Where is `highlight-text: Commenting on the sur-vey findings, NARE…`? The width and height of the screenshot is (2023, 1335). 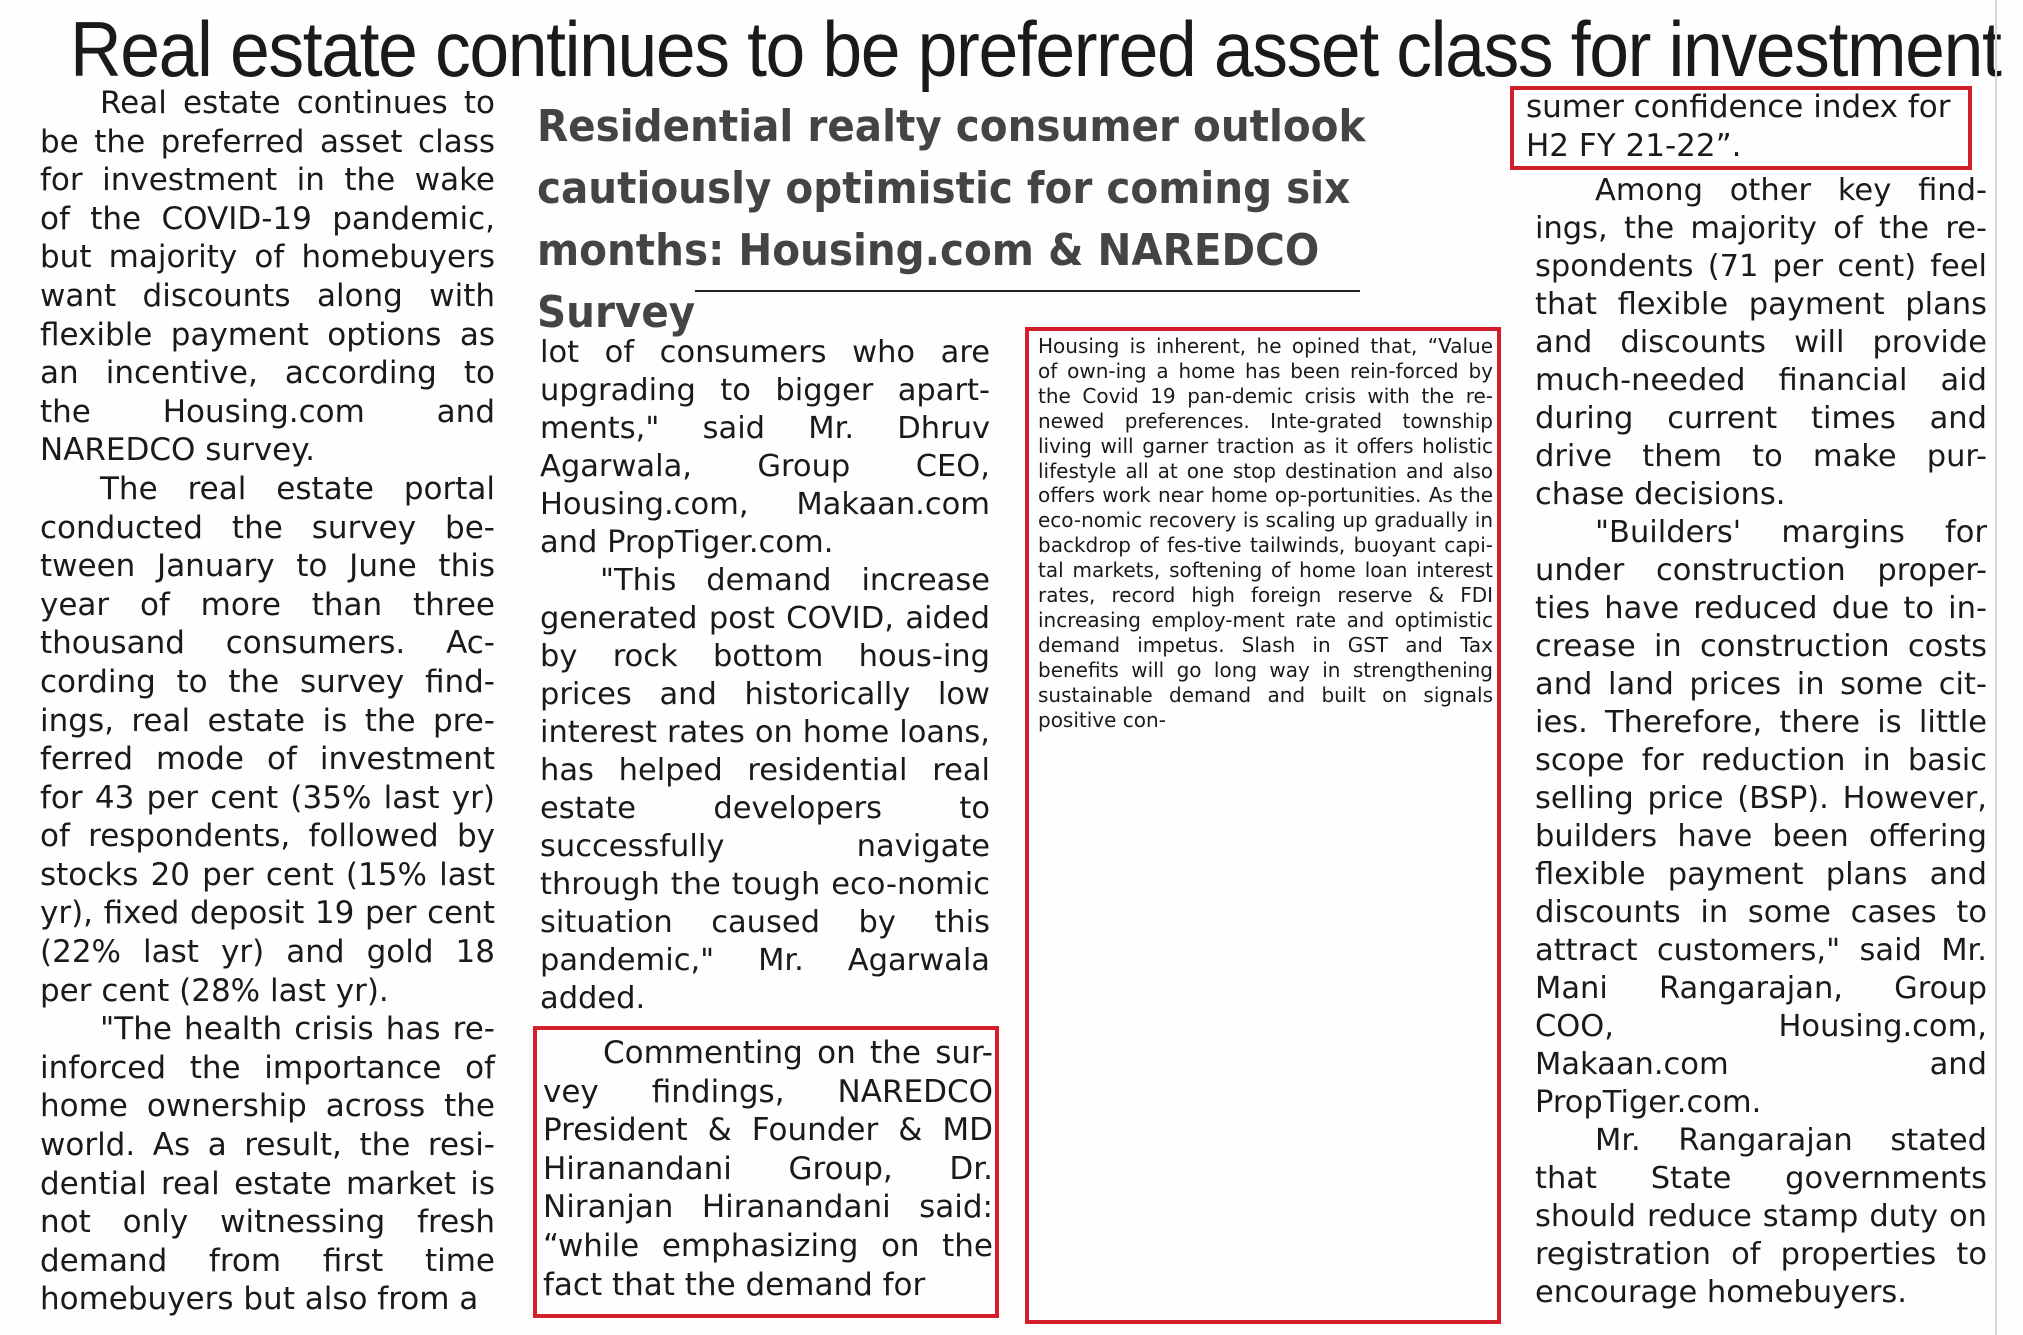 highlight-text: Commenting on the sur-vey findings, NARE… is located at coordinates (768, 1169).